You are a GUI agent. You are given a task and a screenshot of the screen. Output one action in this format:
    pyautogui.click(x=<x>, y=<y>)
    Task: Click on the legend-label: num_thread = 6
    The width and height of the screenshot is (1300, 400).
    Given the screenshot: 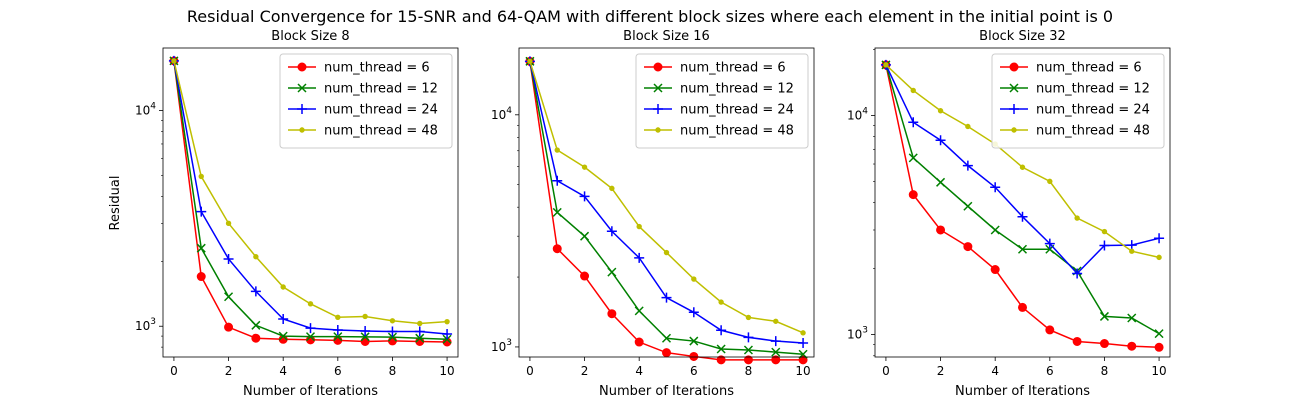 What is the action you would take?
    pyautogui.click(x=377, y=68)
    